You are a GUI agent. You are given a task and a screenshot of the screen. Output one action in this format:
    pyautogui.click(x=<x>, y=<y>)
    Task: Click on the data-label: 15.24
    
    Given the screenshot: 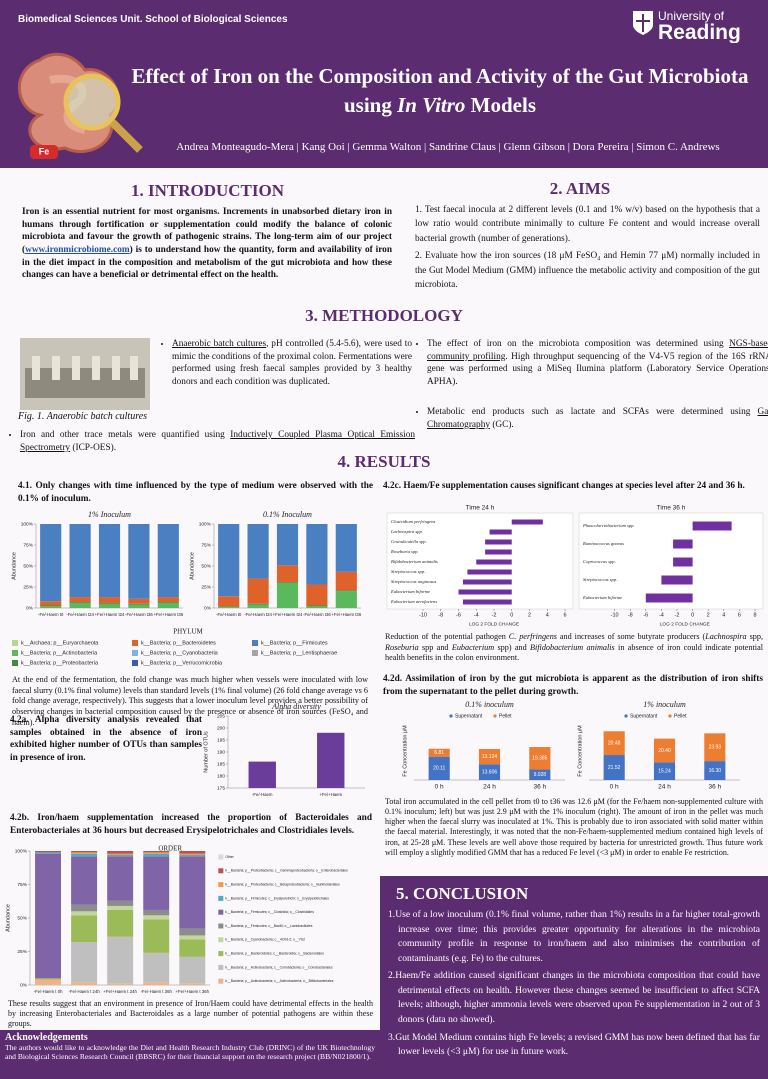 What is the action you would take?
    pyautogui.click(x=664, y=771)
    